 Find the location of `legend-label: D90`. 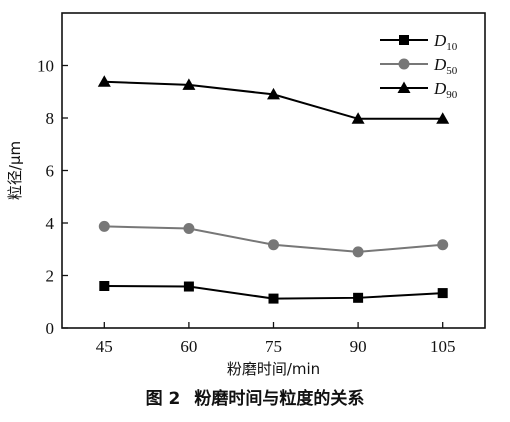

legend-label: D90 is located at coordinates (445, 90).